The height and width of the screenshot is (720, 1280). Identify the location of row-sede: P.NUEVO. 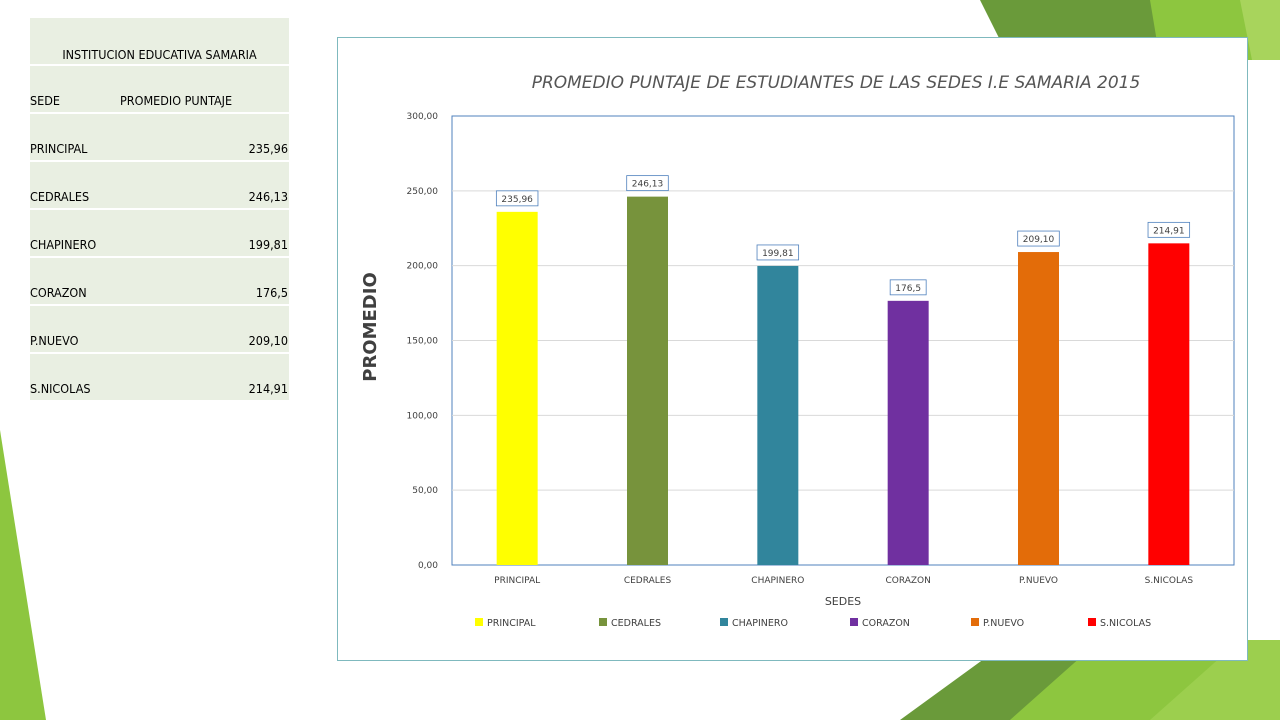
(75, 329).